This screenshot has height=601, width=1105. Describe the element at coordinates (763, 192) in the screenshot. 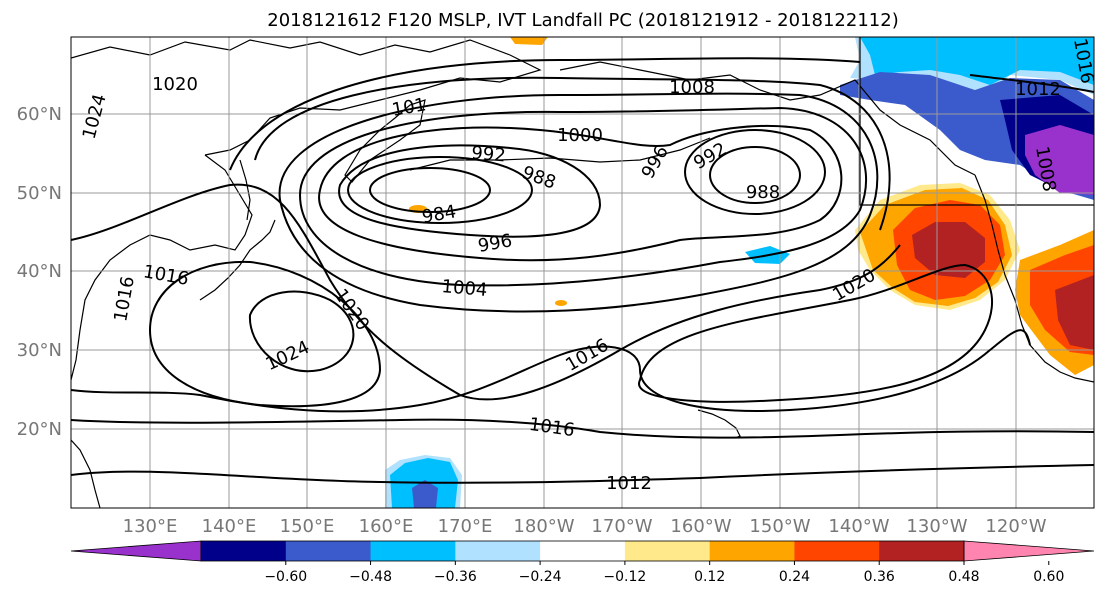

I see `contour-label: 988` at that location.